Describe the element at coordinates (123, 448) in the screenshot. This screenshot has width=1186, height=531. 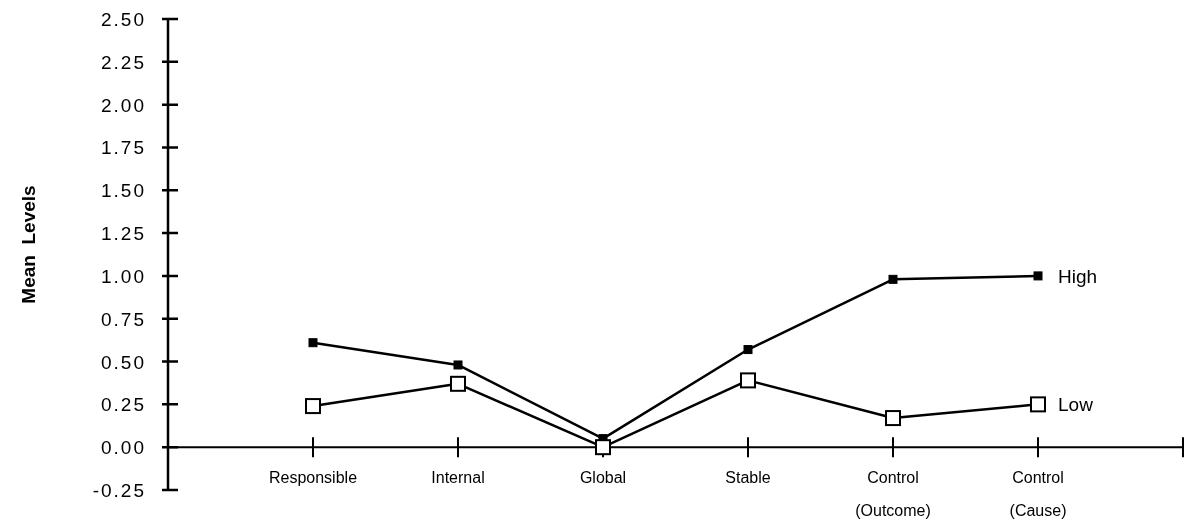
I see `y-tick-label: 0.00` at that location.